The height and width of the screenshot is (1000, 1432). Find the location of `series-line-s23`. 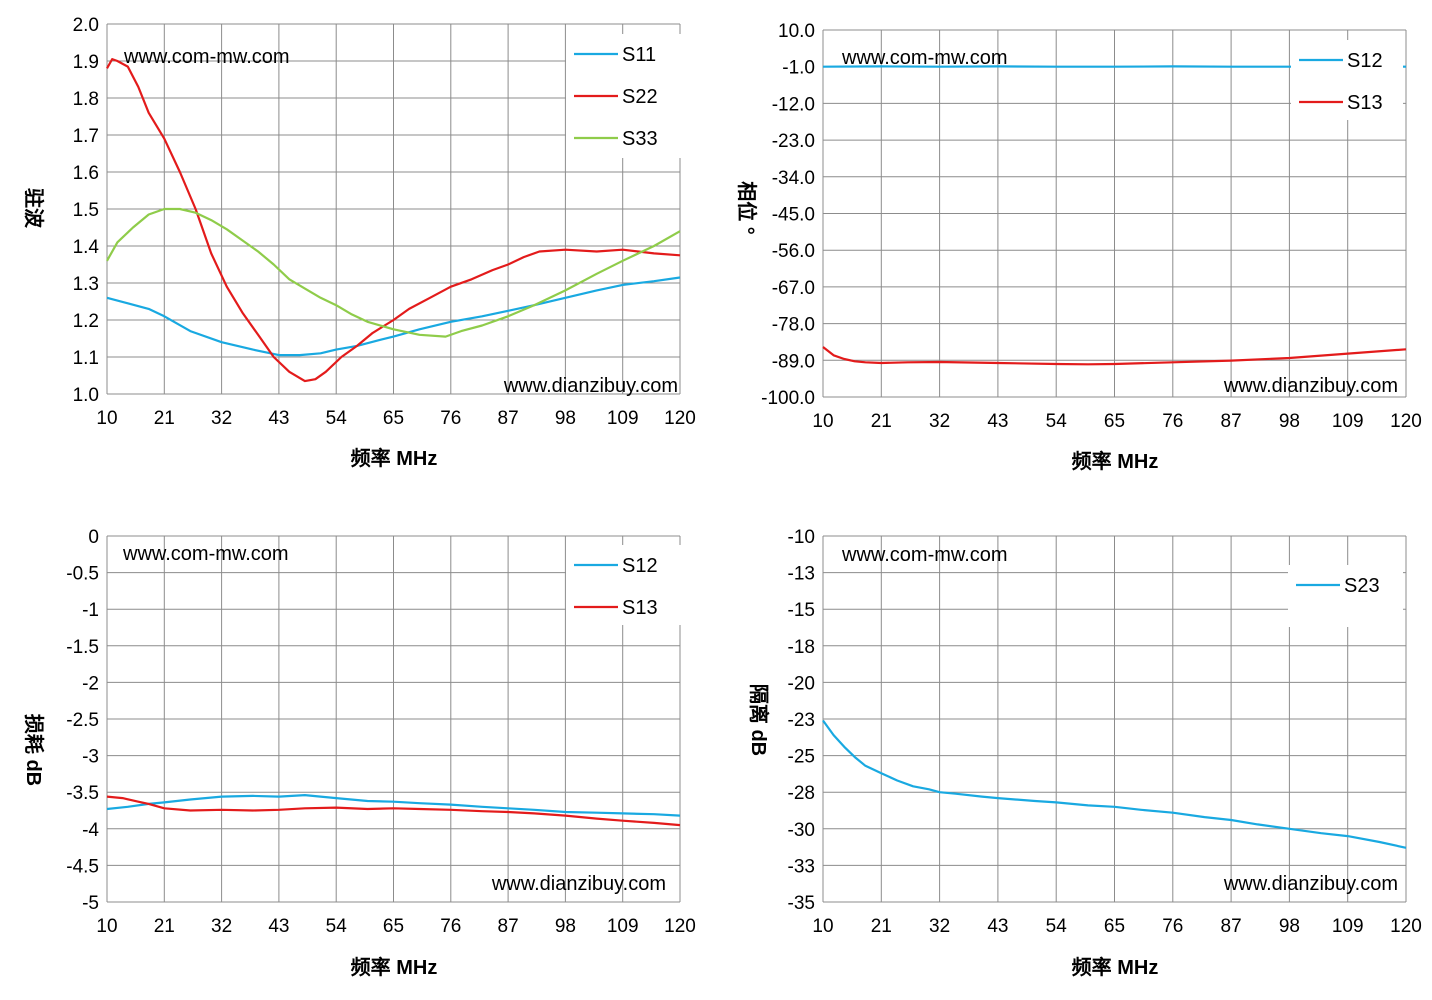

series-line-s23 is located at coordinates (1114, 784).